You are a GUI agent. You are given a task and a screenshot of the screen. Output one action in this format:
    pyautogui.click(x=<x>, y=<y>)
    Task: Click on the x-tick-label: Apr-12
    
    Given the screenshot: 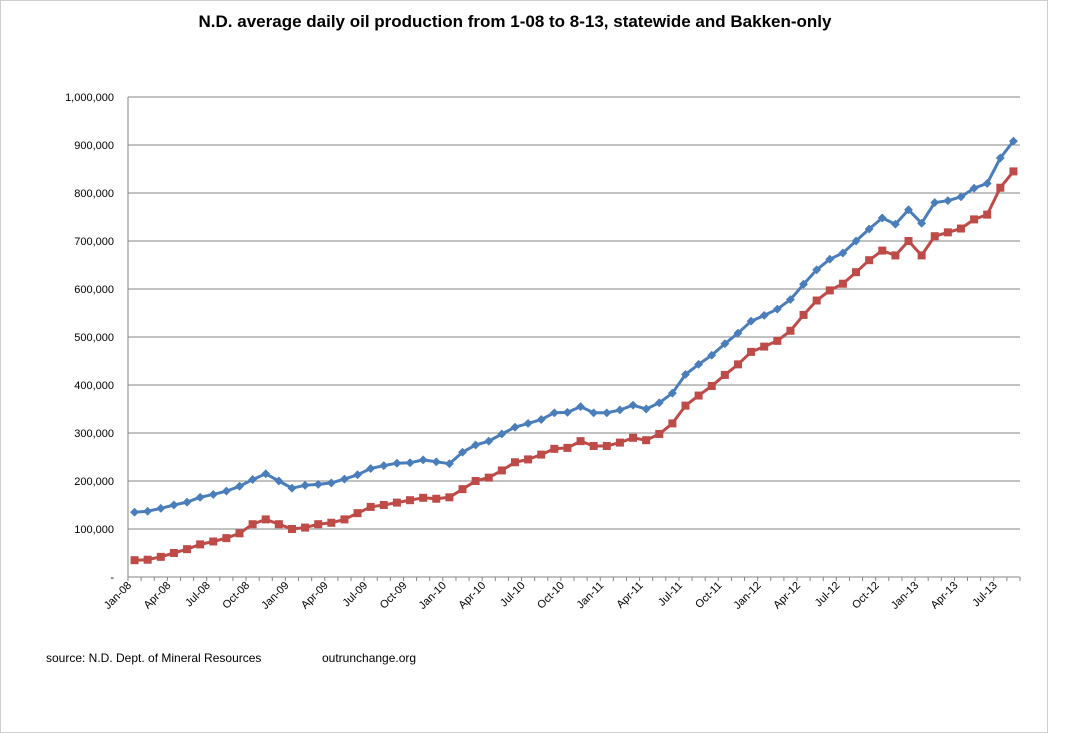 What is the action you would take?
    pyautogui.click(x=787, y=596)
    